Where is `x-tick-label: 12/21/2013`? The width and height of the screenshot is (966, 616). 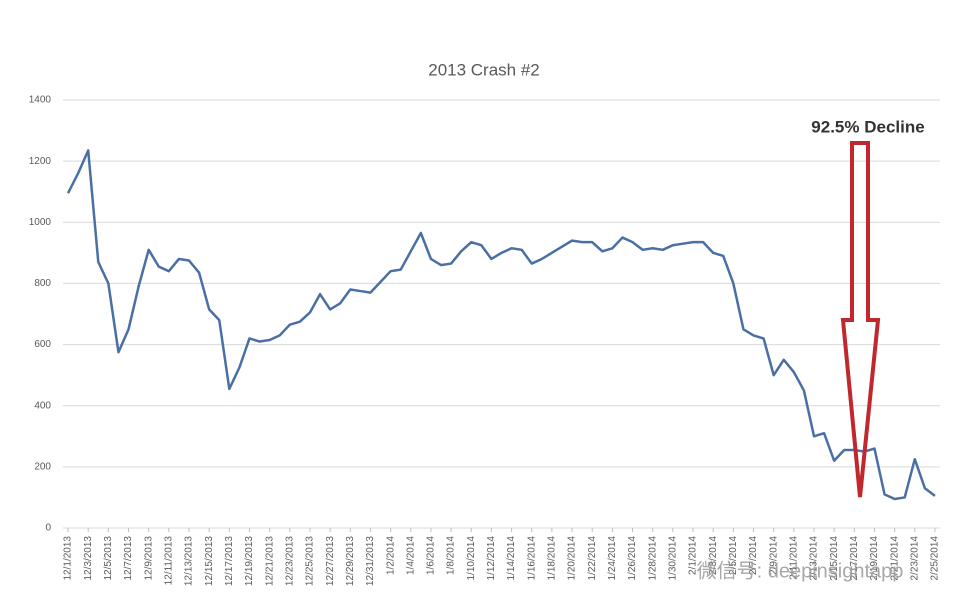 x-tick-label: 12/21/2013 is located at coordinates (269, 561).